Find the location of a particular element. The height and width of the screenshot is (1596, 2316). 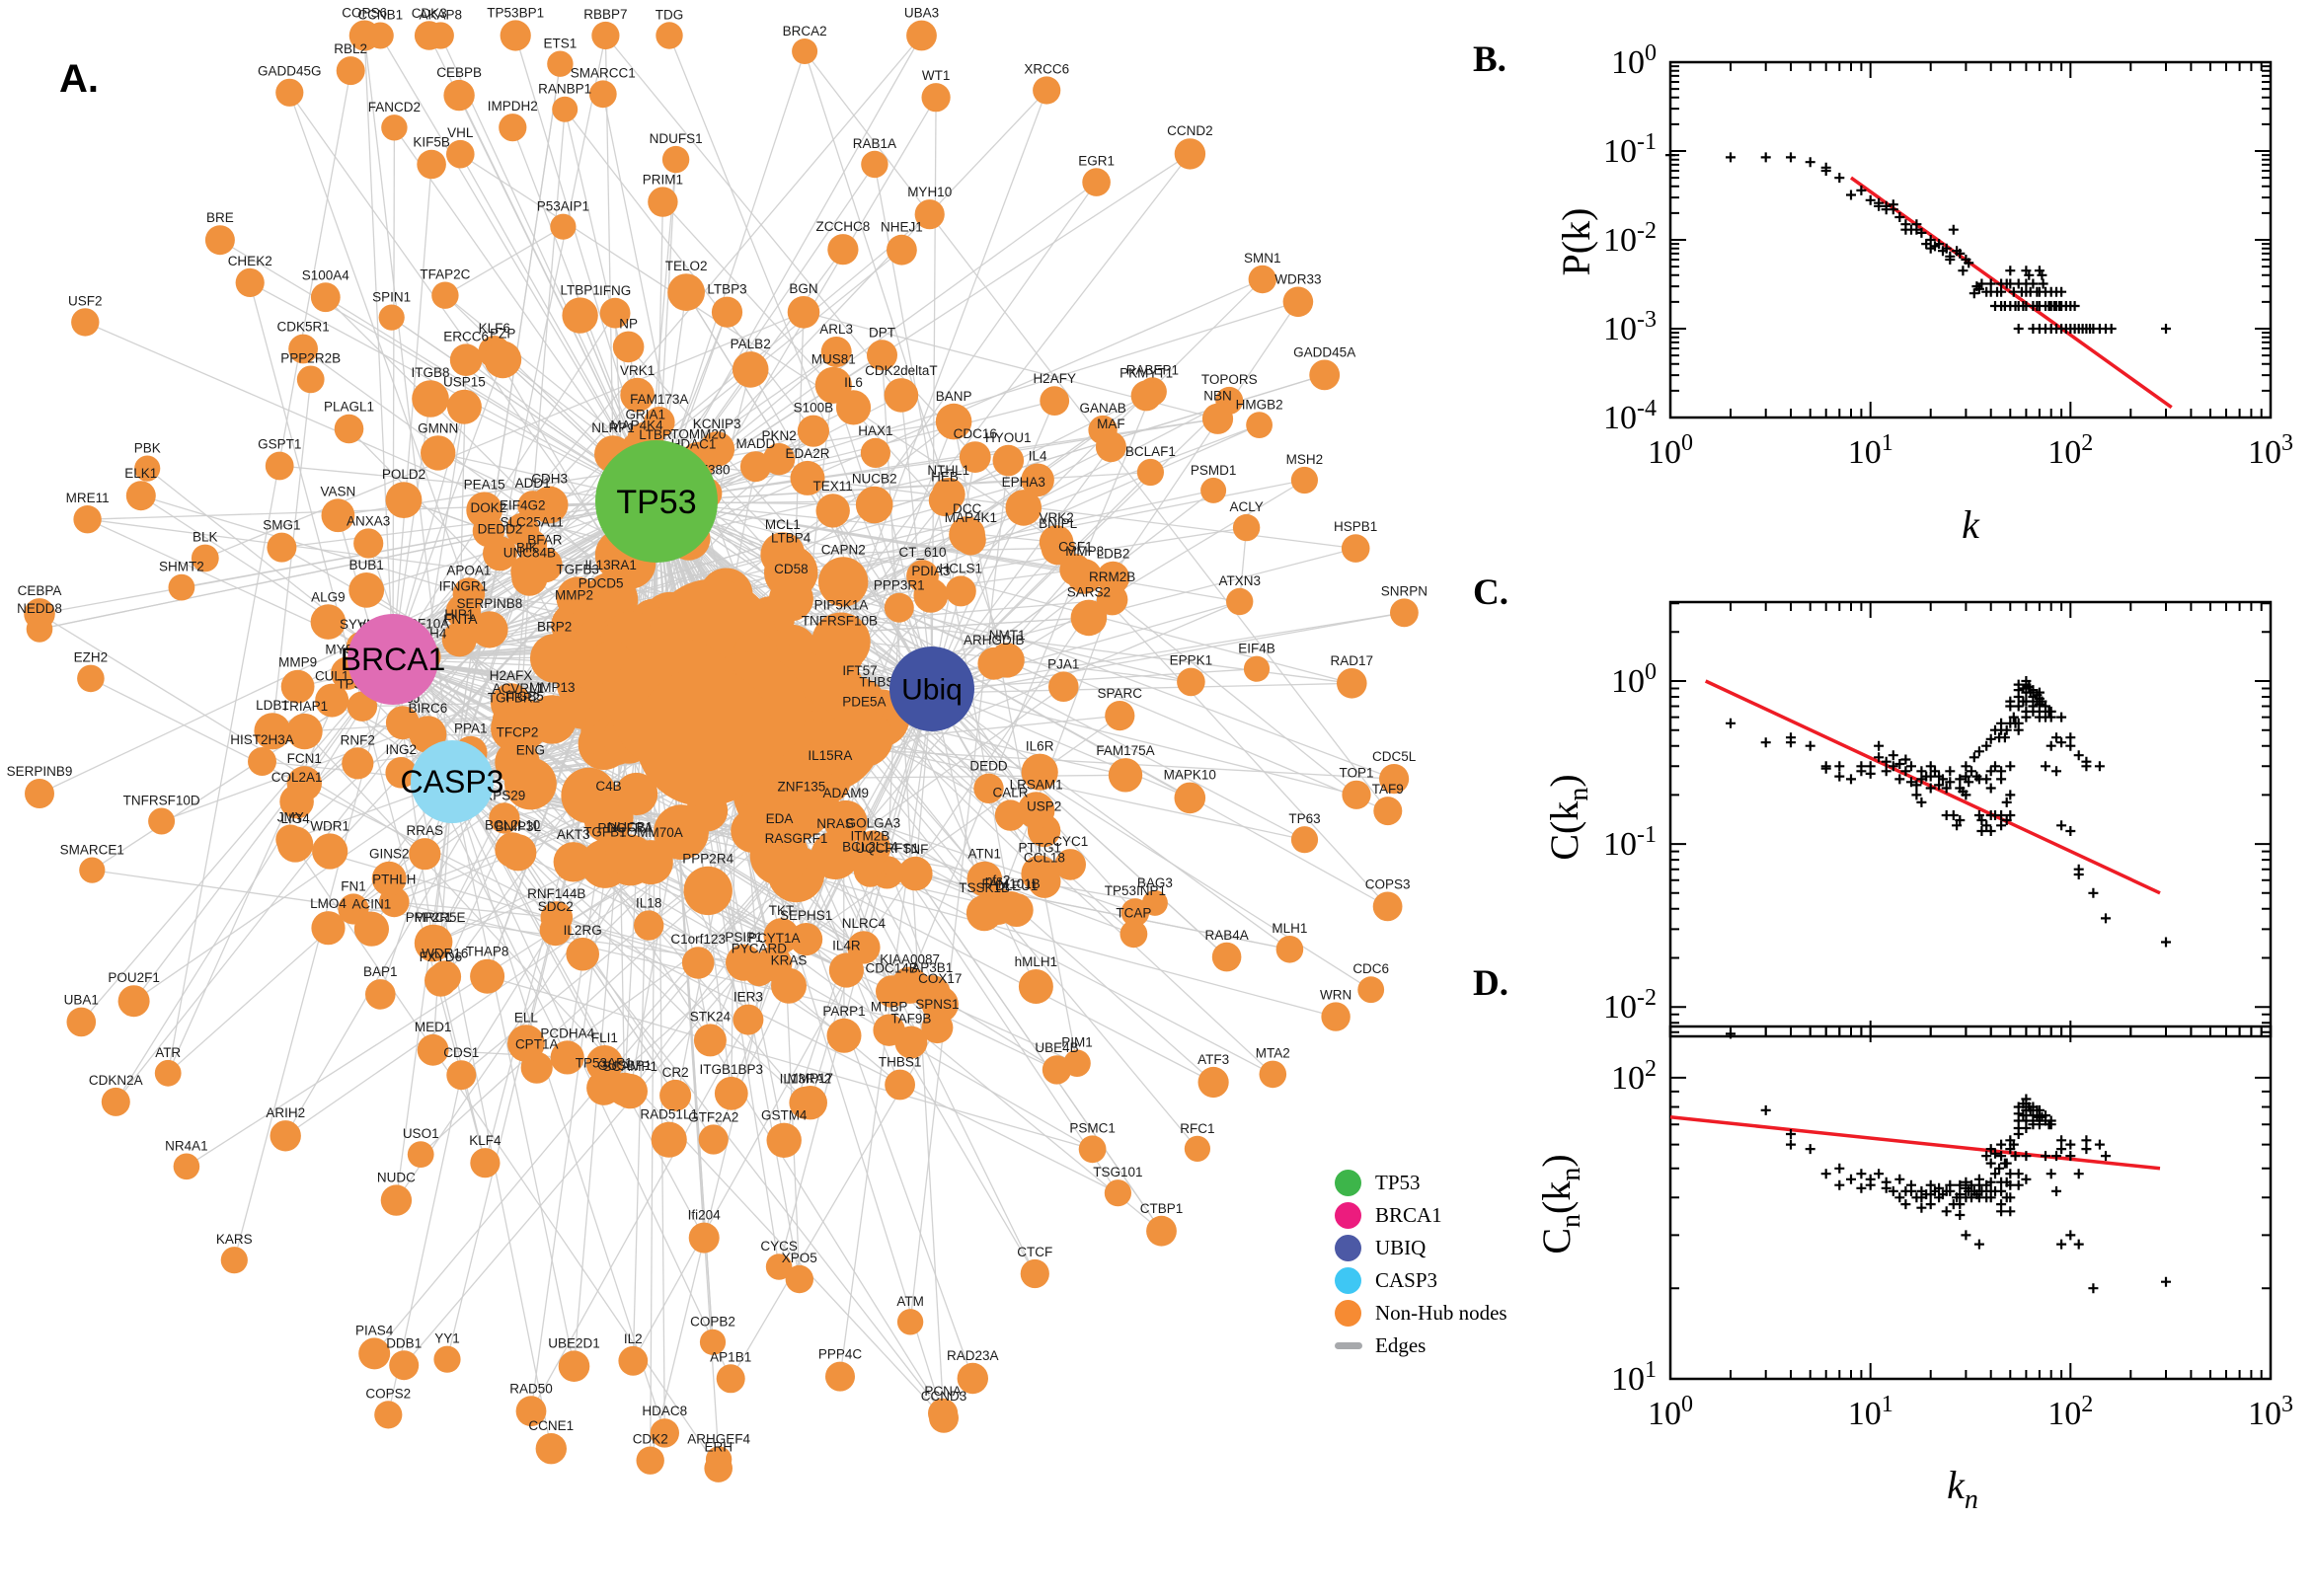

svg-text: CDC16 is located at coordinates (976, 433).